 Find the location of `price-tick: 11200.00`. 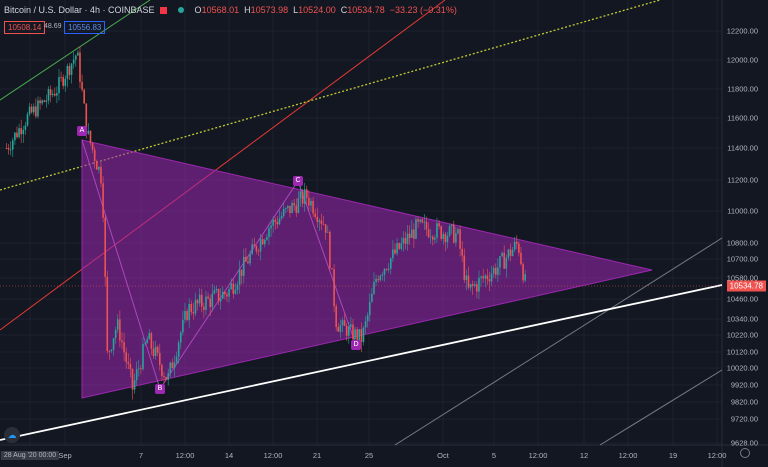

price-tick: 11200.00 is located at coordinates (742, 180).